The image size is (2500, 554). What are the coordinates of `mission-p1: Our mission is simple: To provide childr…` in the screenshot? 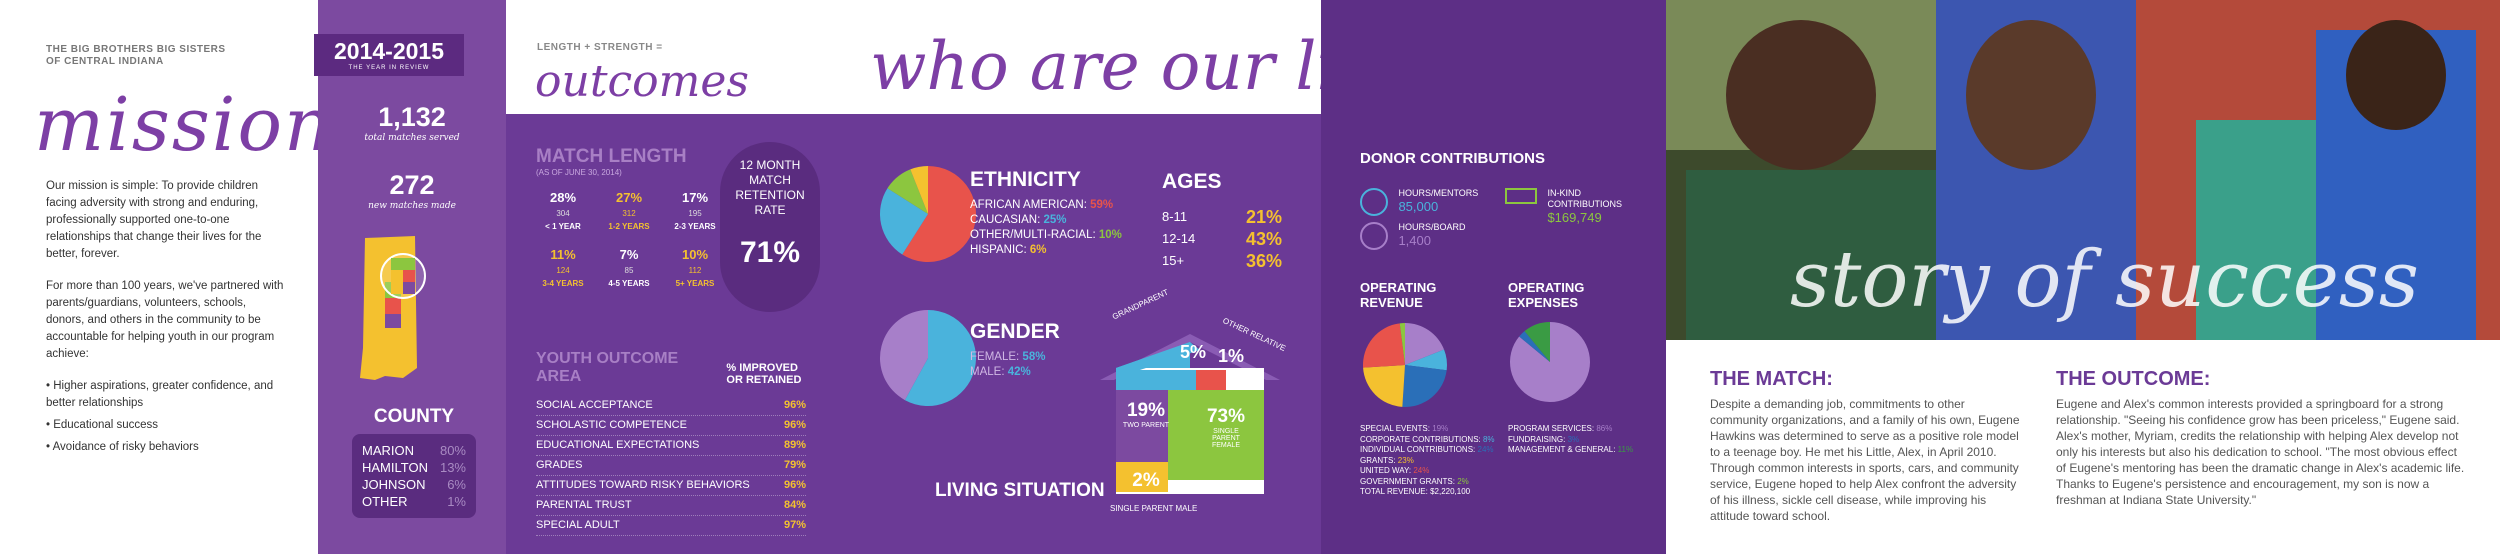 It's located at (154, 220).